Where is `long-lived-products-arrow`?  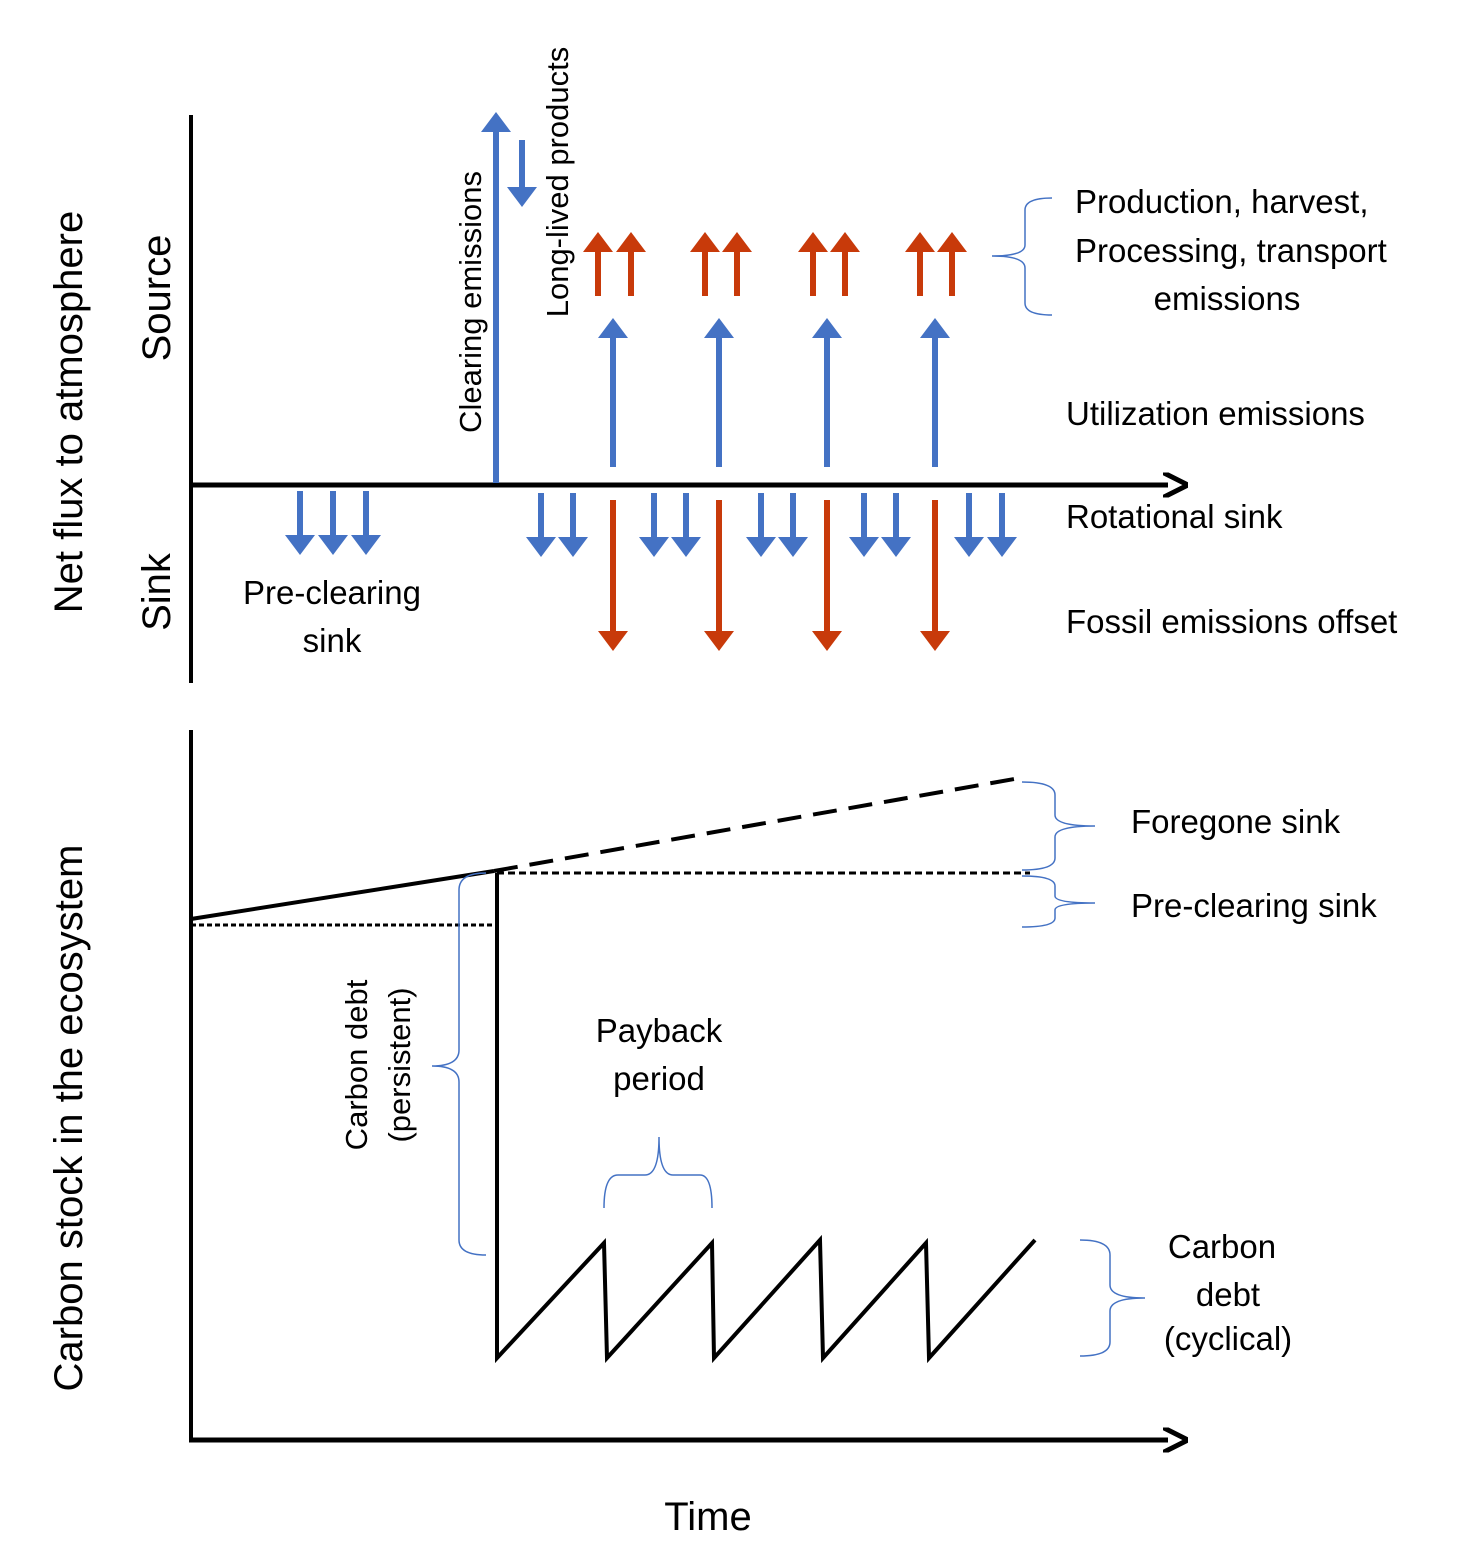
long-lived-products-arrow is located at coordinates (522, 173).